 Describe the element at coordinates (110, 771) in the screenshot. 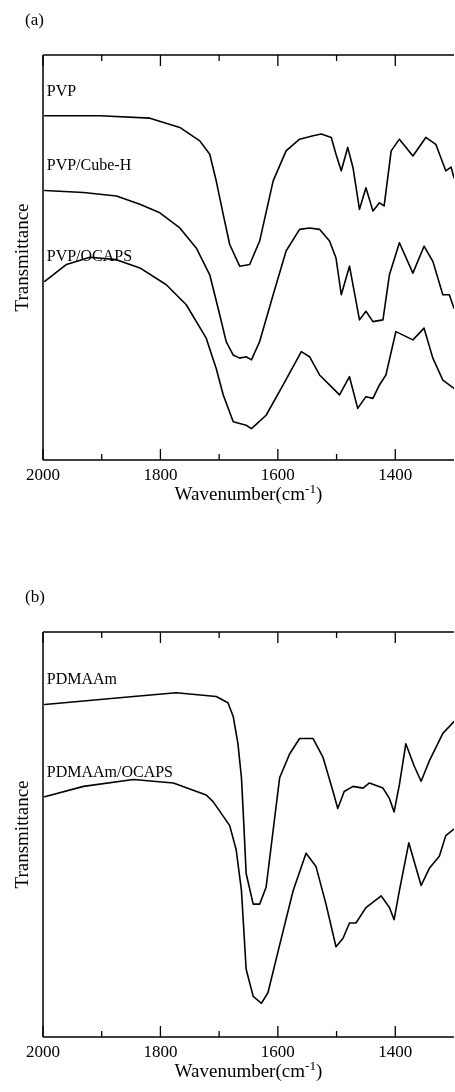

I see `series-label: PDMAAm/OCAPS` at that location.